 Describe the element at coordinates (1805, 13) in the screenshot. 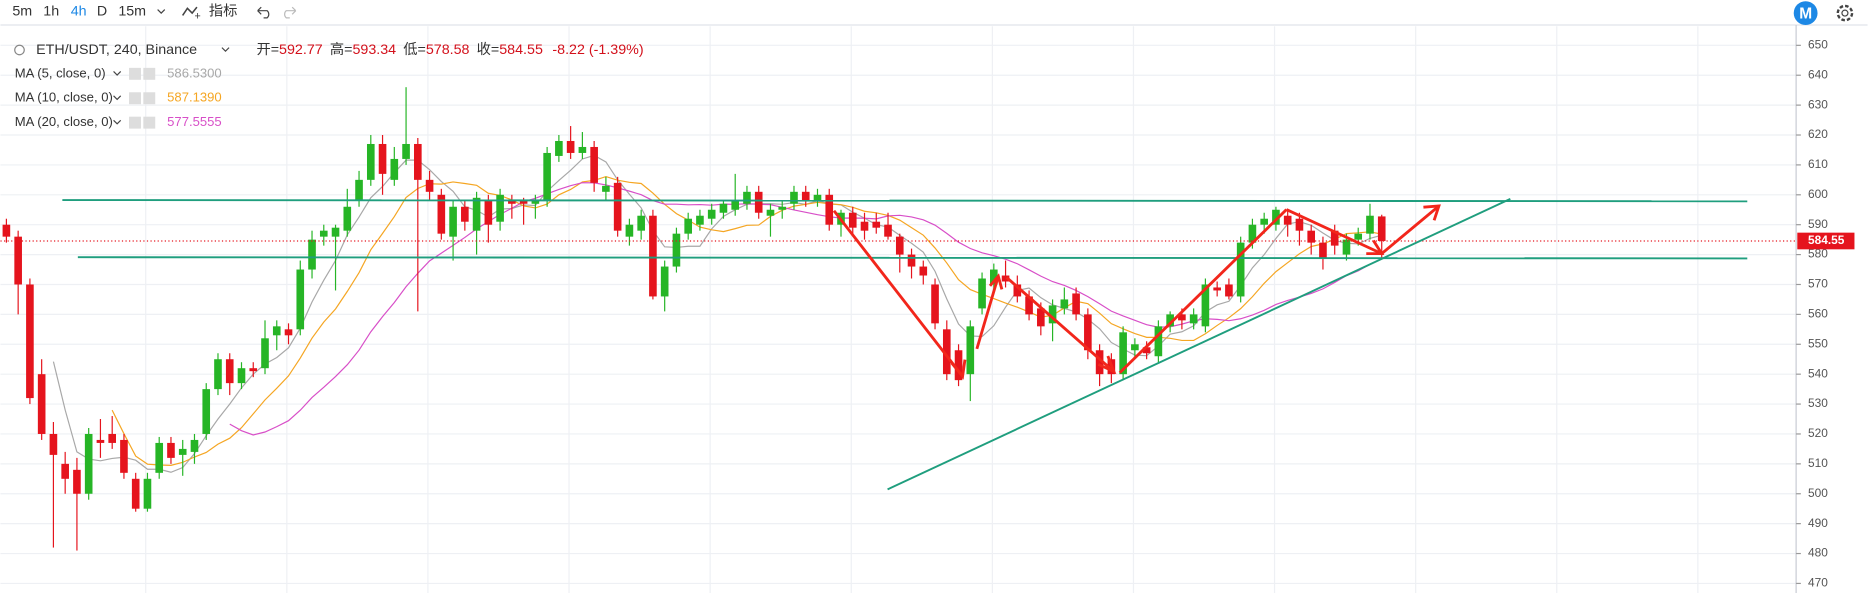

I see `logo` at that location.